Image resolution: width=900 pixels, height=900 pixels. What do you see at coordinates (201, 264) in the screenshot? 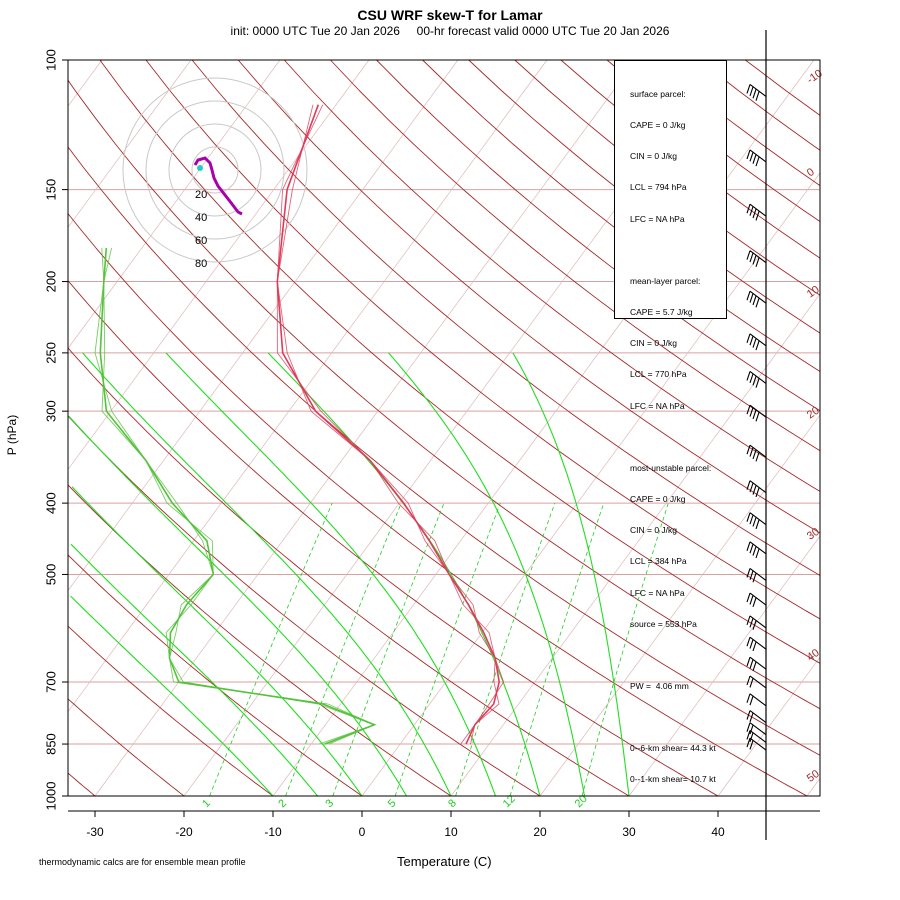
I see `hodograph-ring-label: 80` at bounding box center [201, 264].